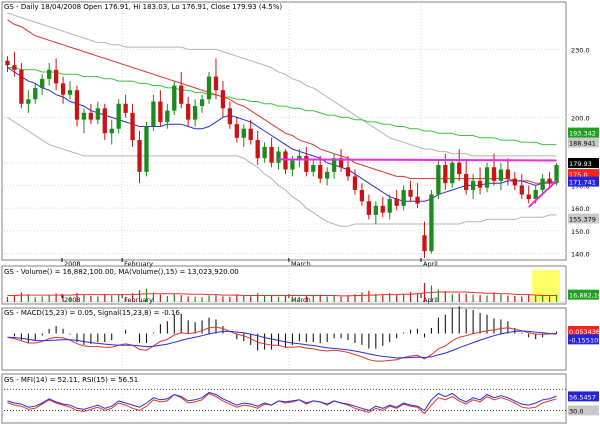  What do you see at coordinates (580, 164) in the screenshot?
I see `value-tag-label: 179.93` at bounding box center [580, 164].